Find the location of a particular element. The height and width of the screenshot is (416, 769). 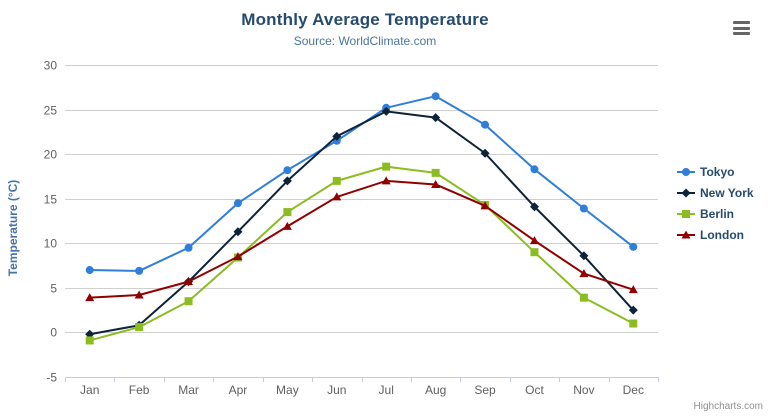

point-berlin-dec is located at coordinates (633, 323).